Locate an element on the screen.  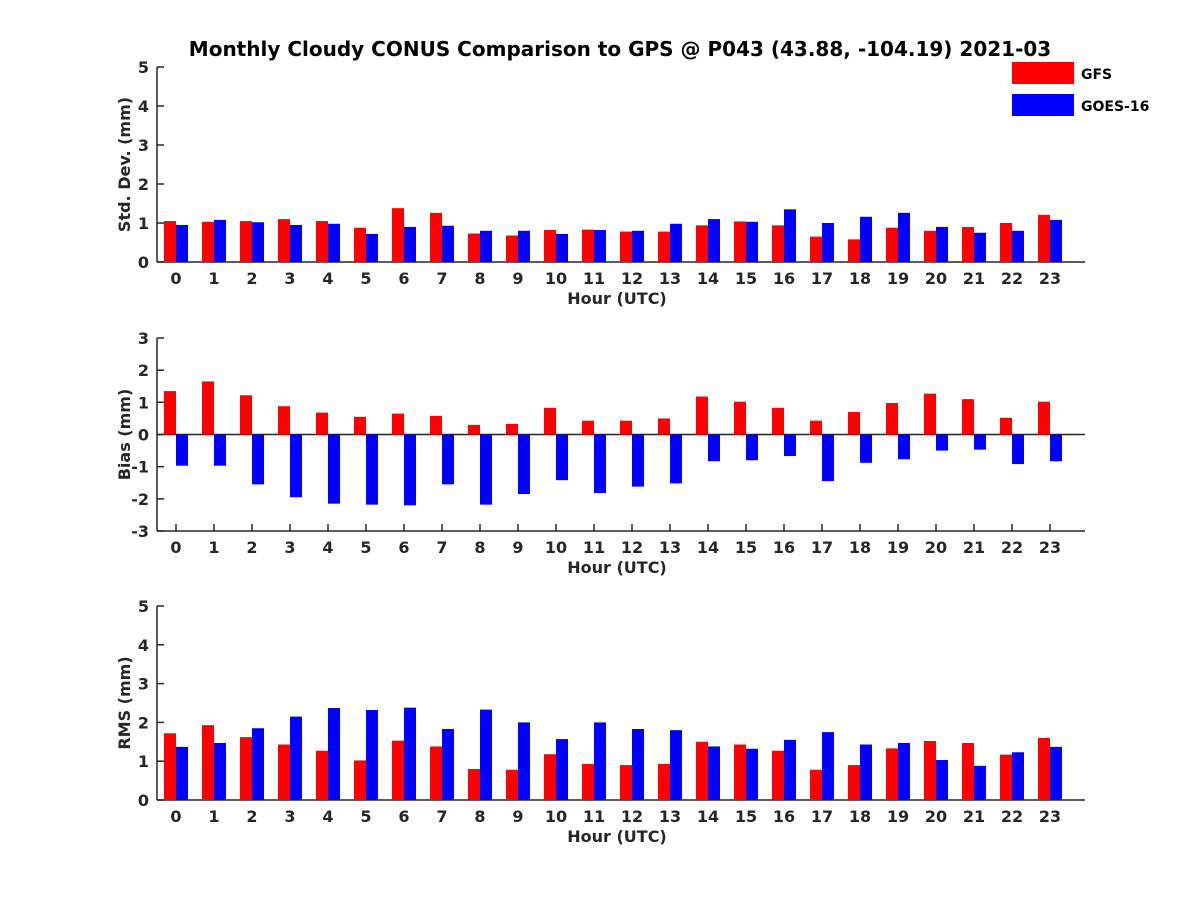
std-dev-y-tick-label: 3 is located at coordinates (143, 145).